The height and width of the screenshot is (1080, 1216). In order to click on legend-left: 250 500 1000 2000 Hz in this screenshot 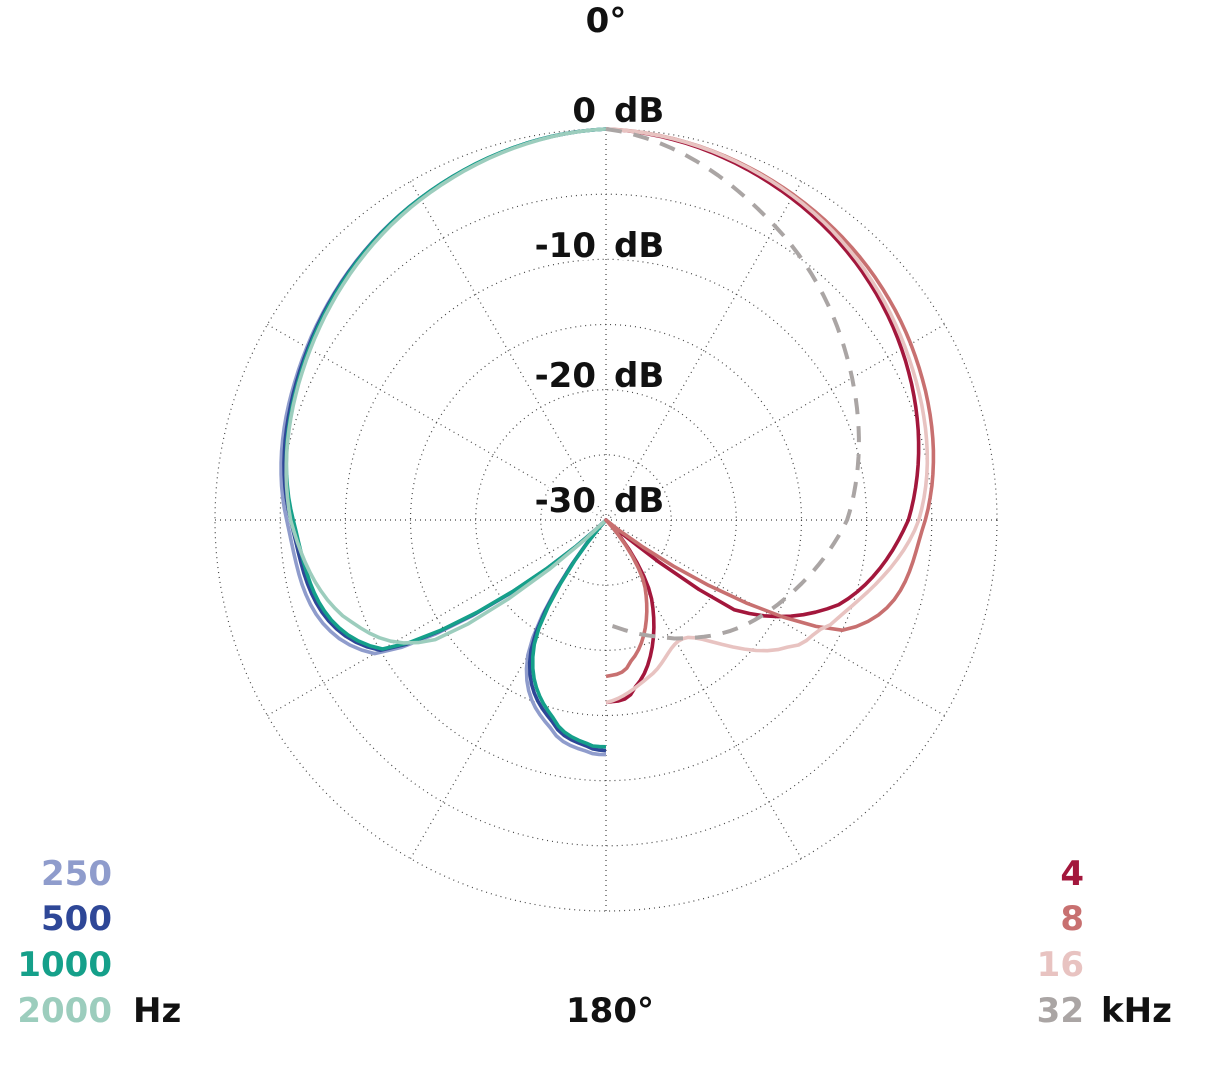, I will do `click(99, 942)`.